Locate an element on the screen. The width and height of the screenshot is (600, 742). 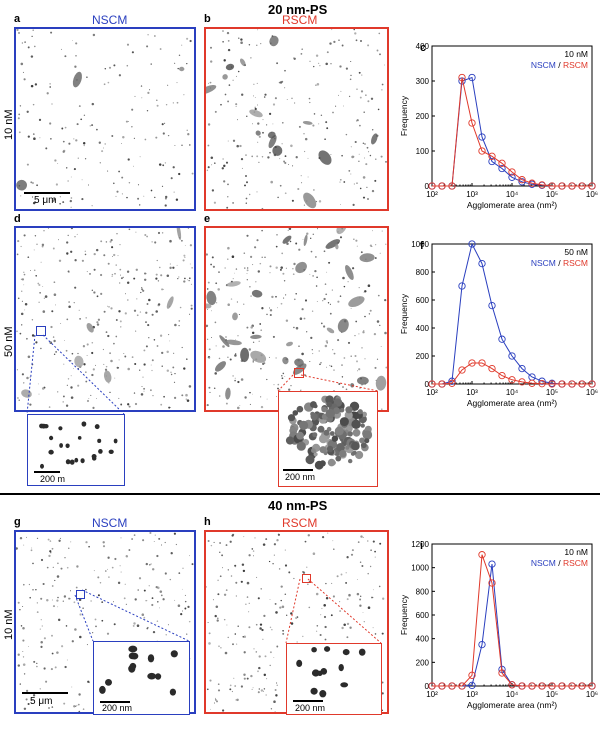
scalebar-g is located at coordinates (45, 693).